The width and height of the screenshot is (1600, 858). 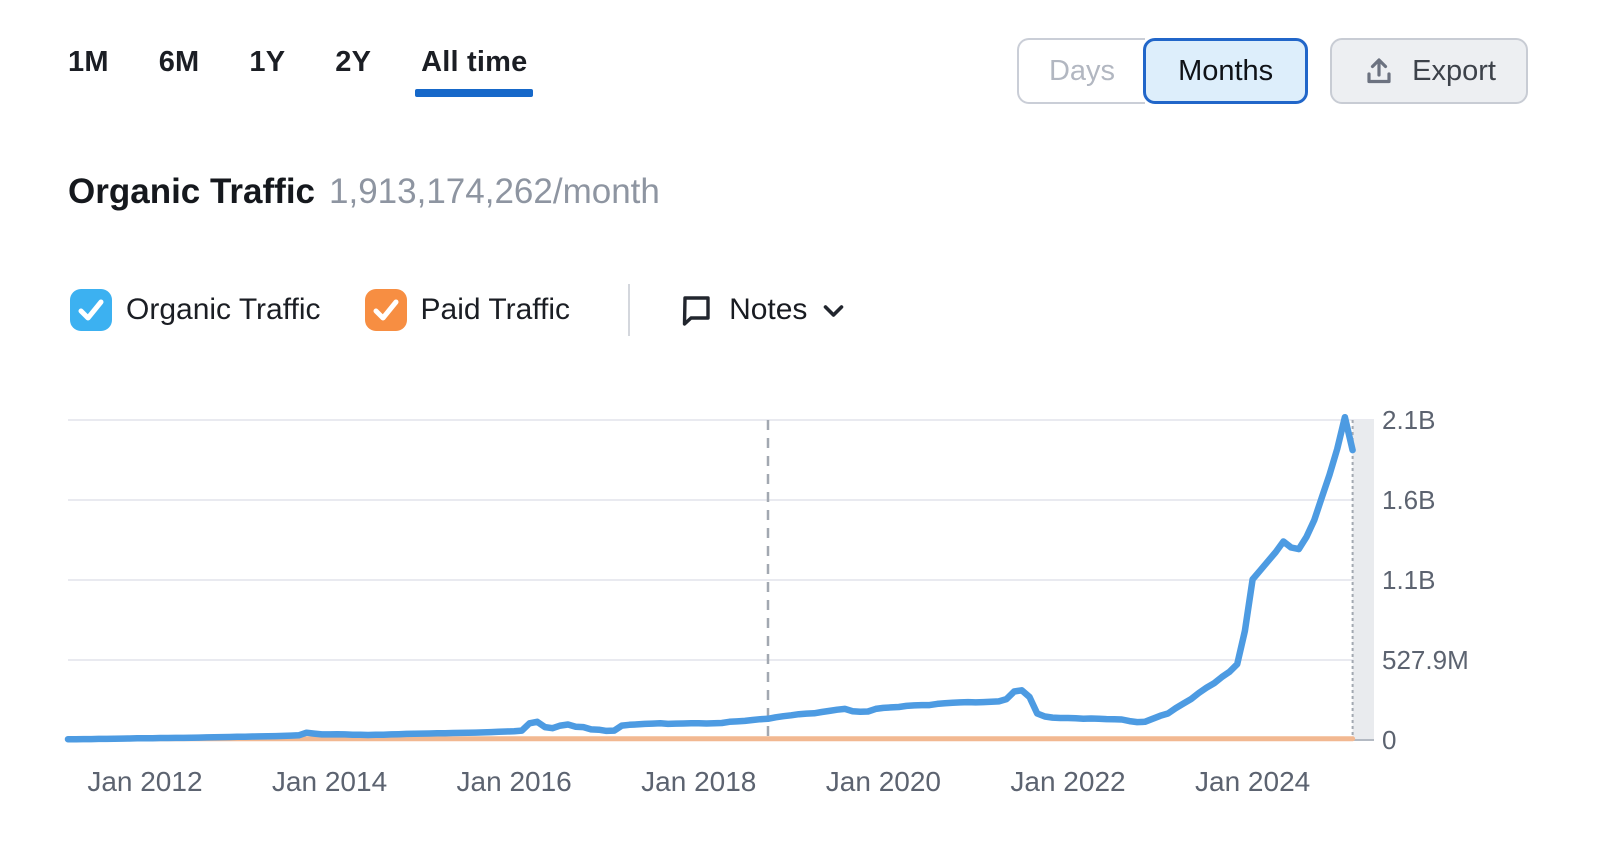 What do you see at coordinates (1068, 781) in the screenshot?
I see `x-axis-label-jan-2022: Jan 2022` at bounding box center [1068, 781].